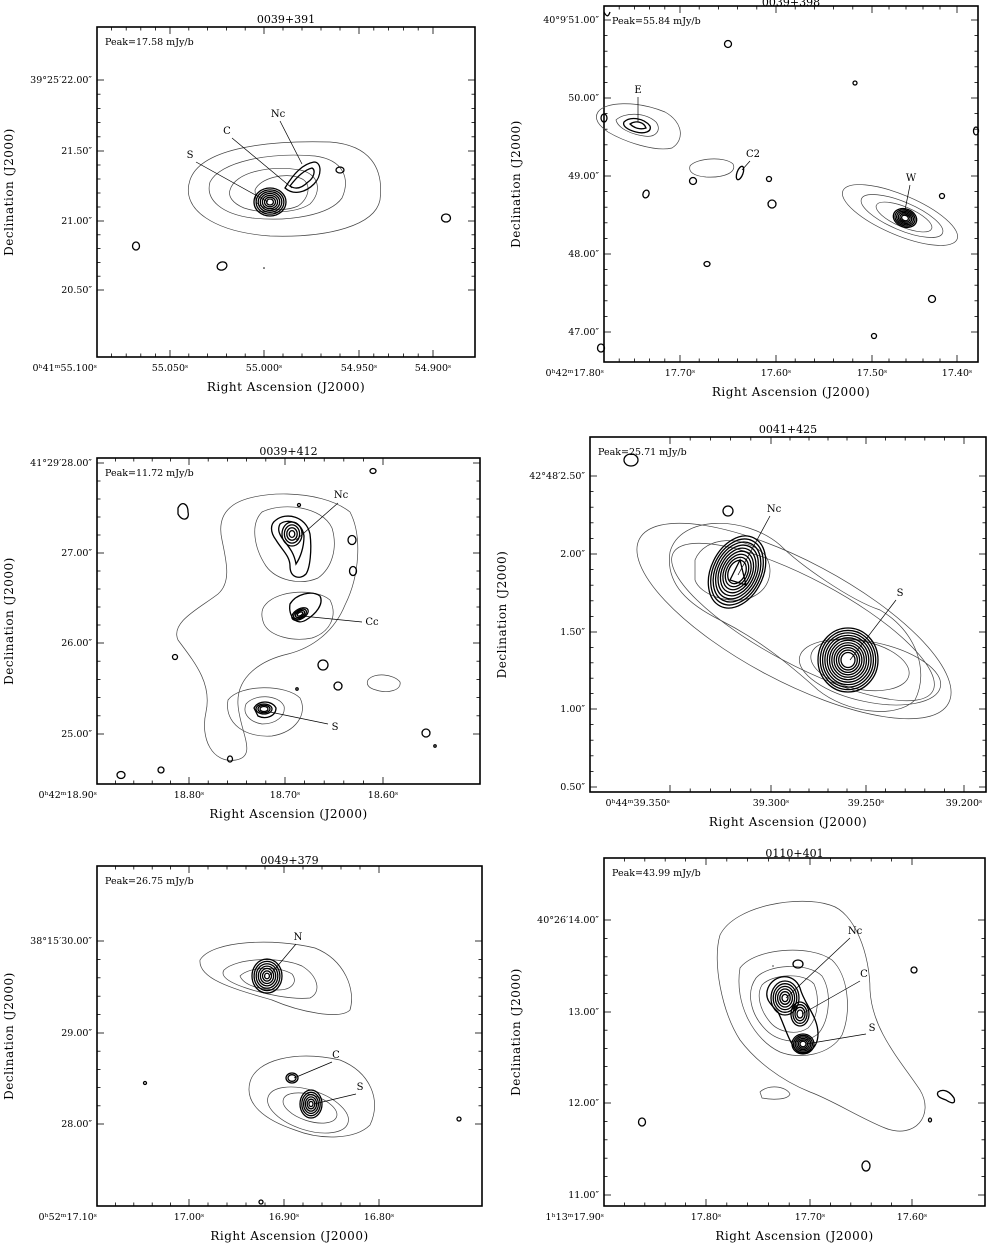  I want to click on radio-contour-N, so click(267, 976).